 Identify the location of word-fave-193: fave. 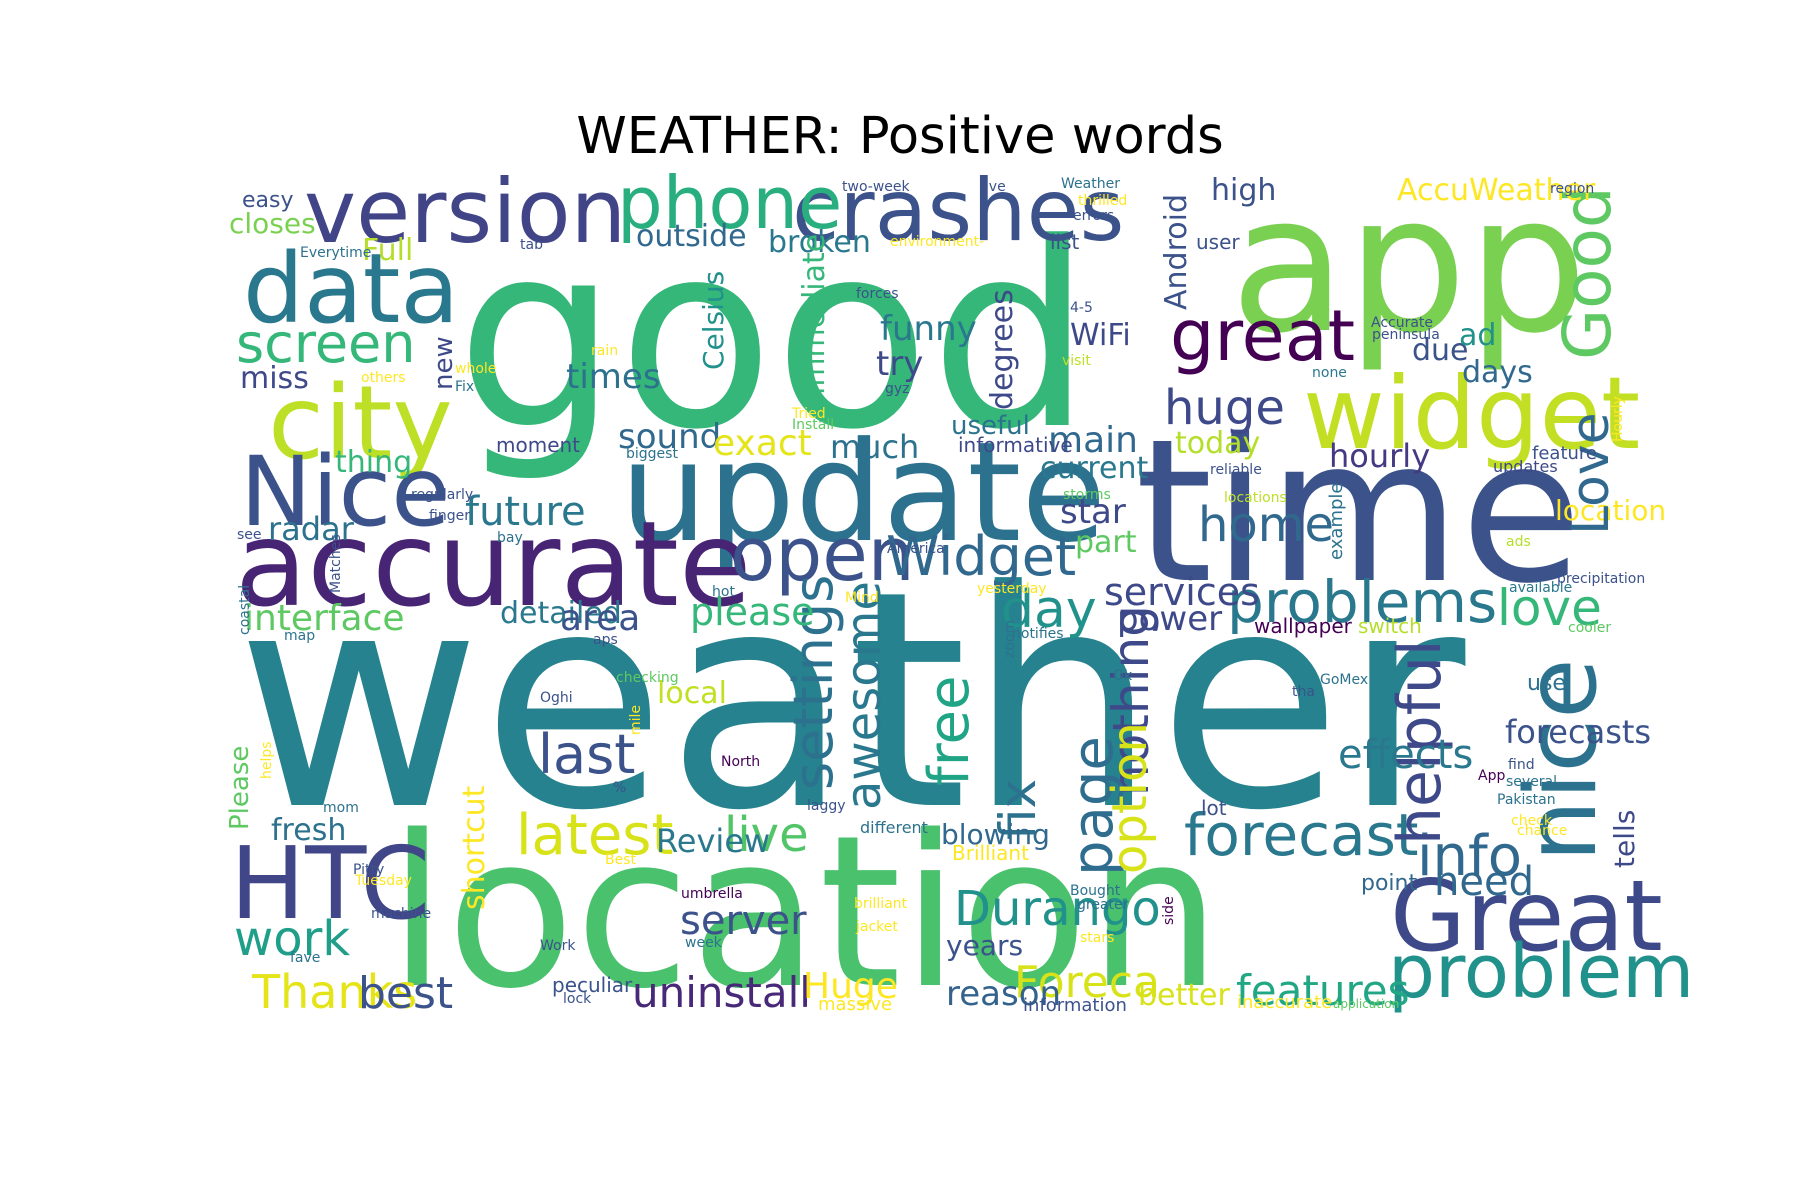
(305, 958).